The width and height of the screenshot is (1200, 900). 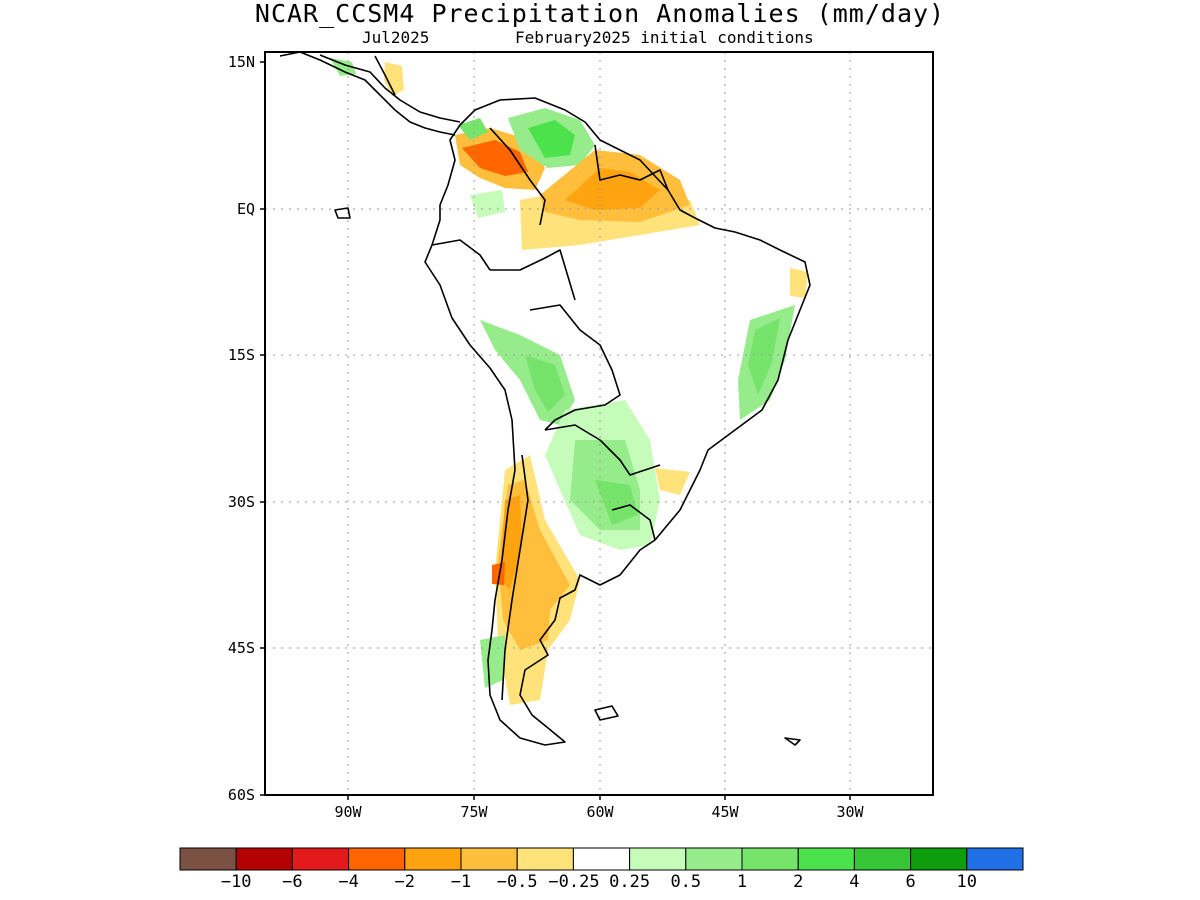 I want to click on lon-label-90w: 90W, so click(x=348, y=812).